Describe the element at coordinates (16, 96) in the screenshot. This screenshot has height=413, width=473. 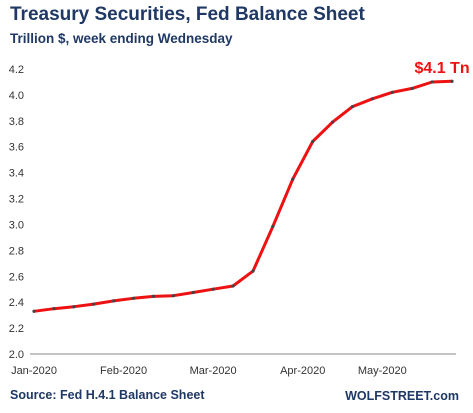
I see `y-tick-label: 4.0` at that location.